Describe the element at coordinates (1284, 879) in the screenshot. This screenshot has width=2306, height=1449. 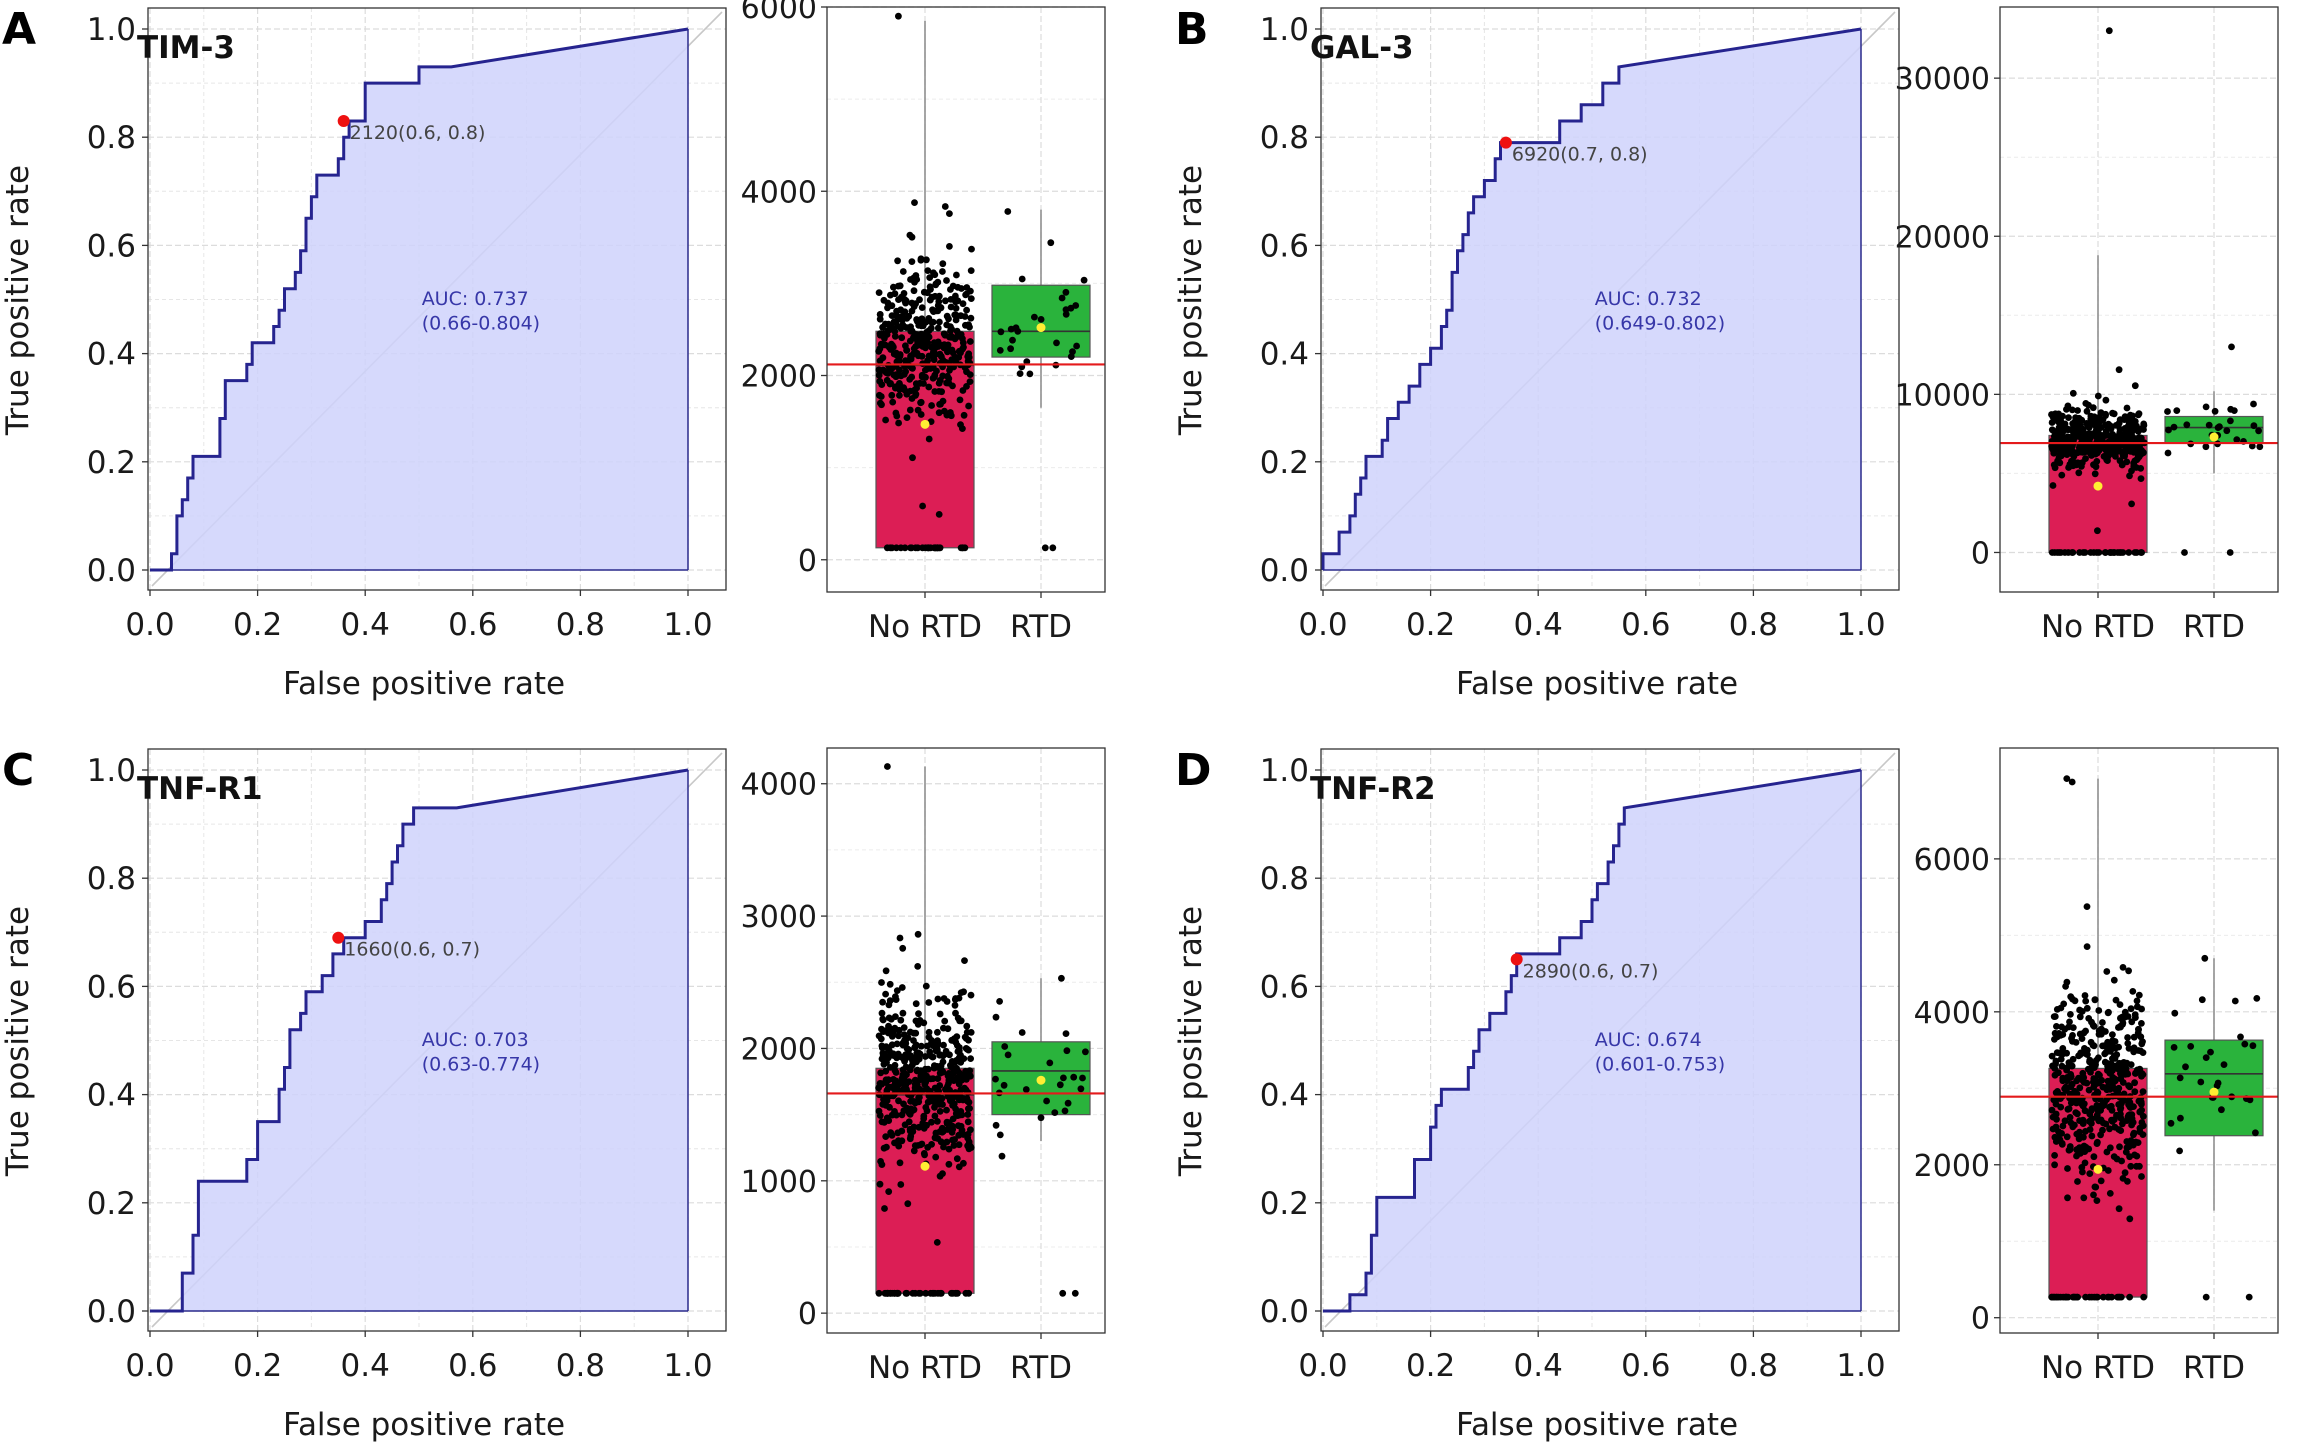
I see `roc-y-tick-label: 0.8` at that location.